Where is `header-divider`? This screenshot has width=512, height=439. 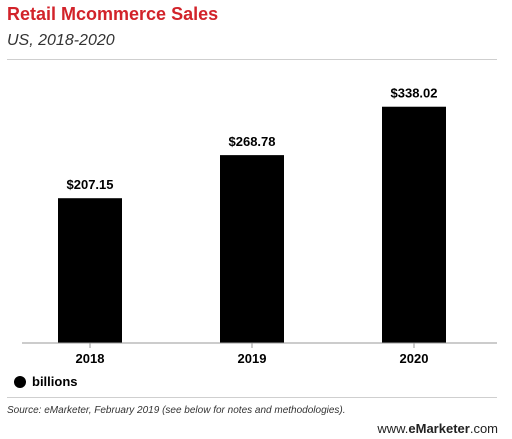 header-divider is located at coordinates (252, 59).